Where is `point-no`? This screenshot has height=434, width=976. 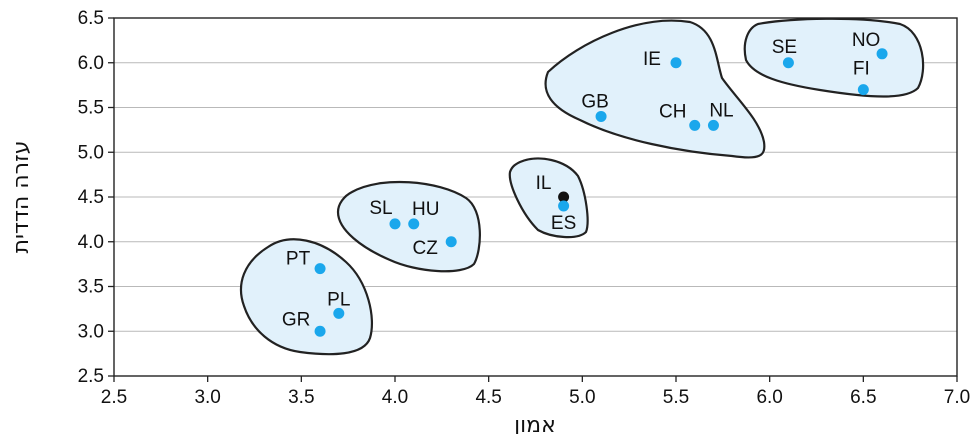
point-no is located at coordinates (882, 54).